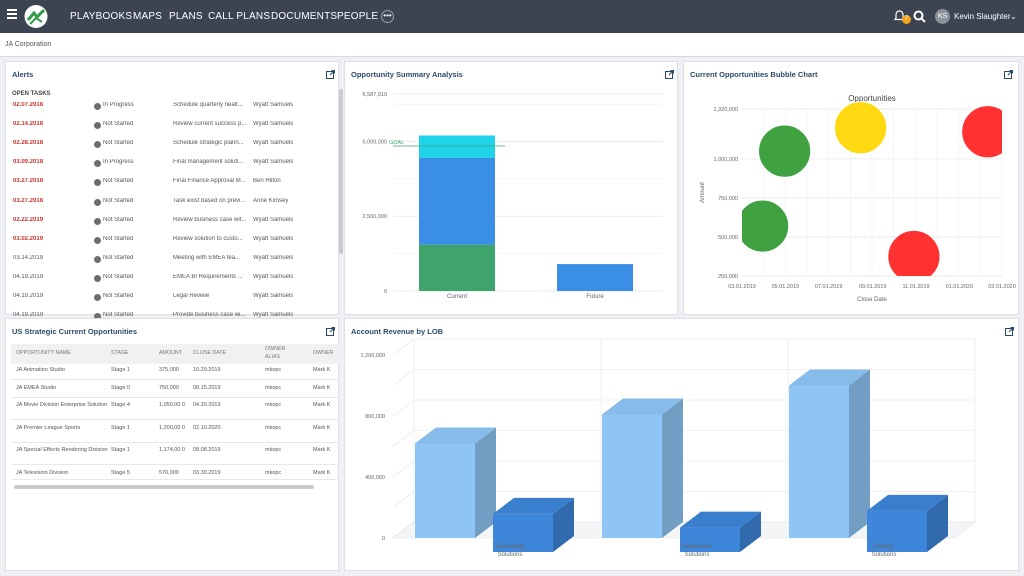 The image size is (1024, 576). I want to click on alerts-scrollbar, so click(341, 171).